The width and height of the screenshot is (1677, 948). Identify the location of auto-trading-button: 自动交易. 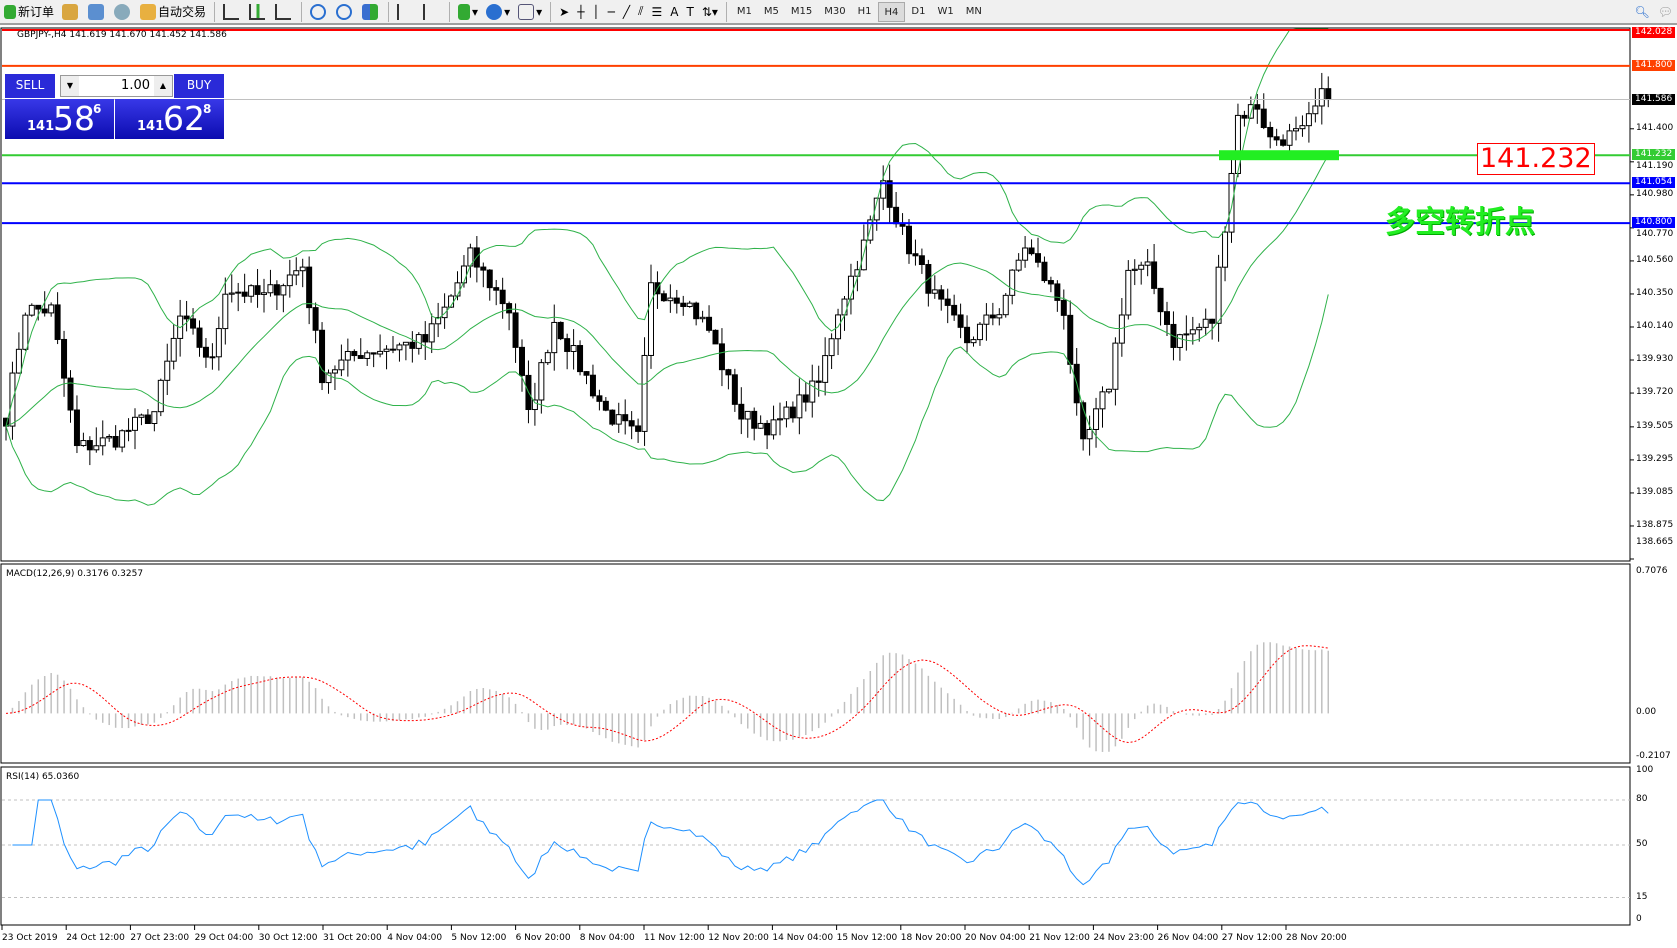
(173, 12).